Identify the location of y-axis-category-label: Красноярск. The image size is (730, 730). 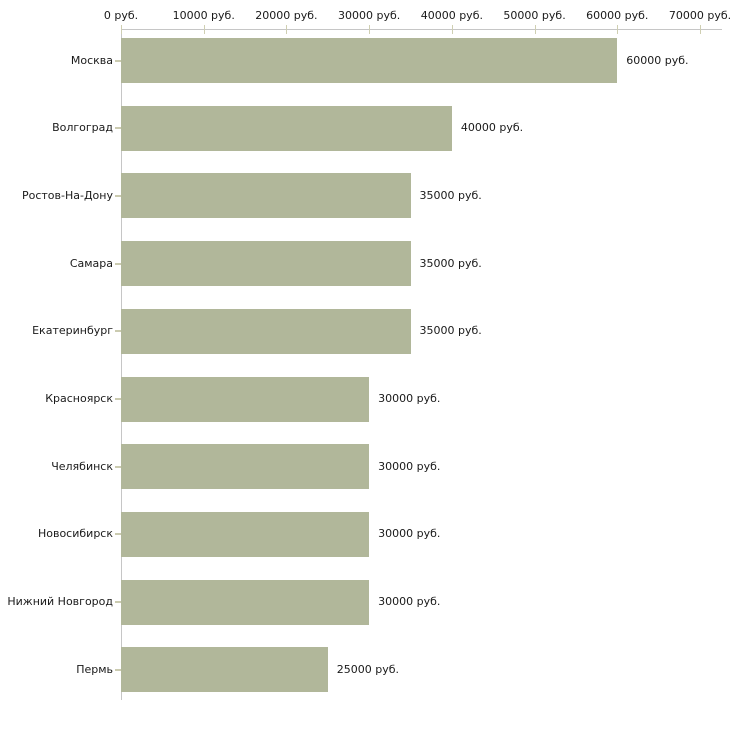
(79, 398).